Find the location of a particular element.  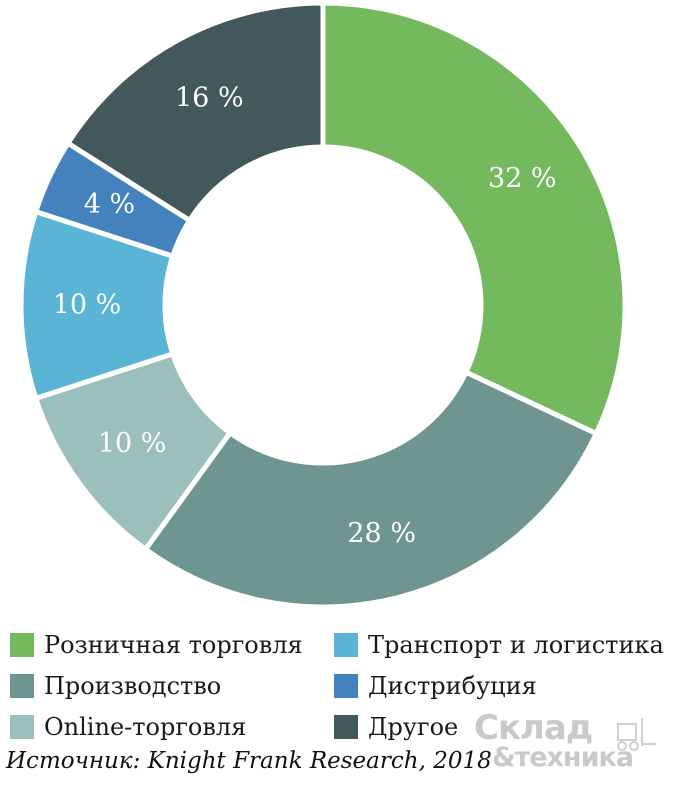

legend-item: Online-торговля is located at coordinates (128, 727).